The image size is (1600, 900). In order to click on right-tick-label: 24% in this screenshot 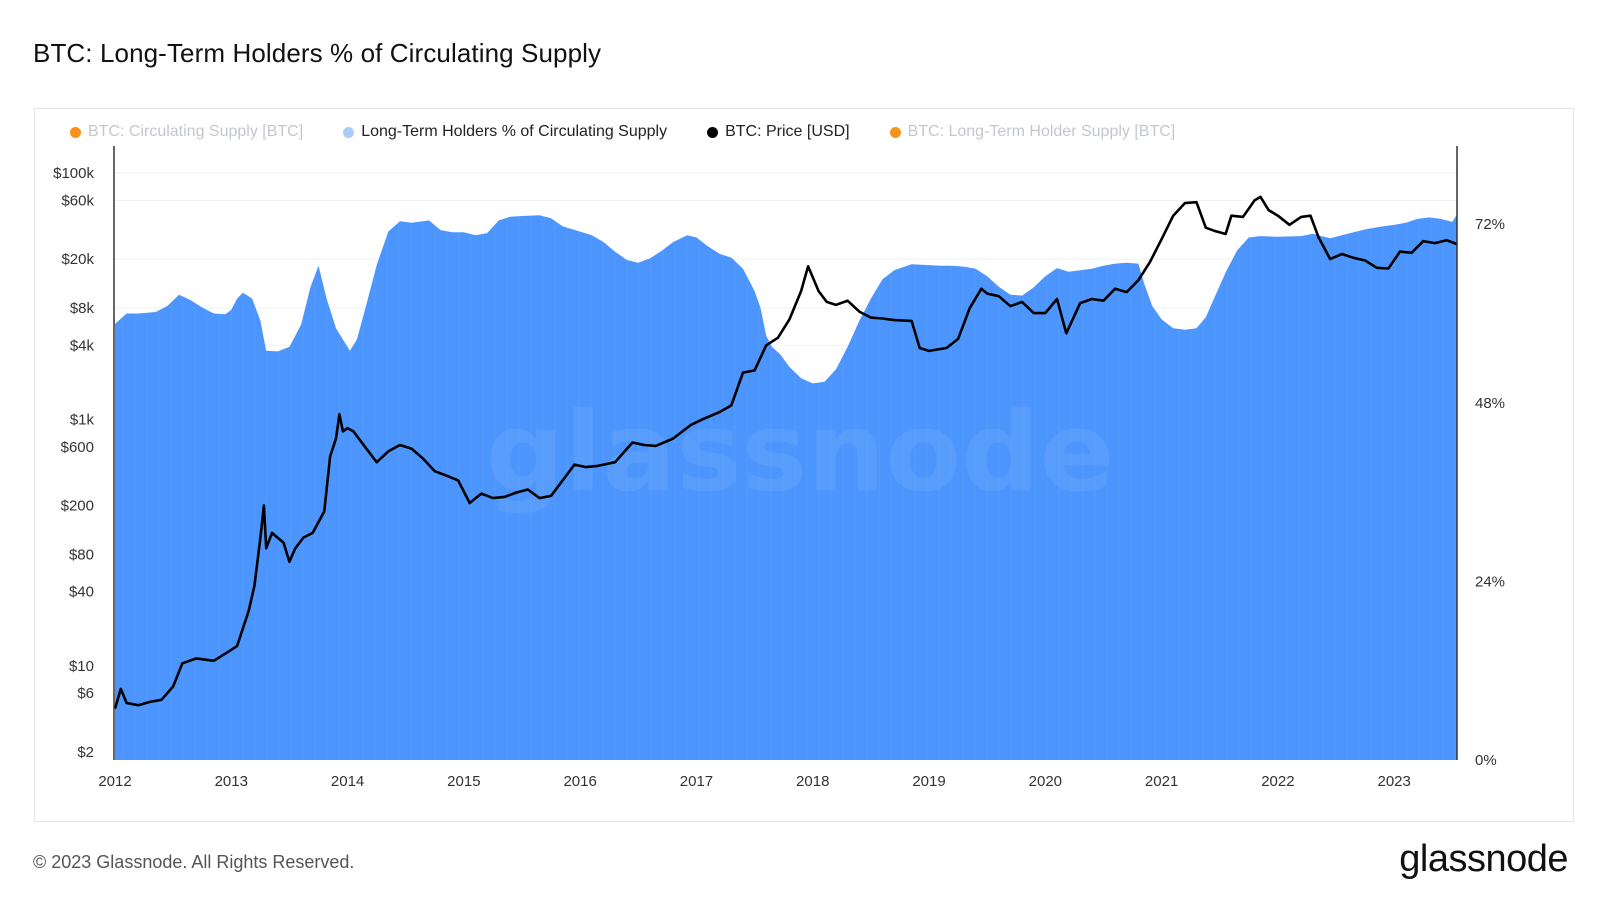, I will do `click(1490, 581)`.